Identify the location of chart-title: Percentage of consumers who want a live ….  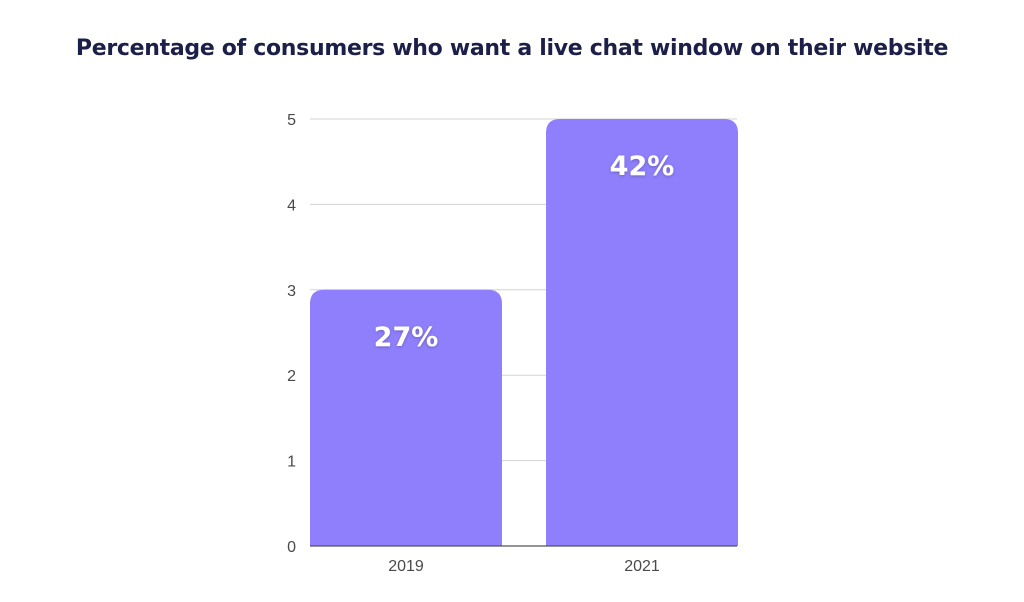
(512, 48).